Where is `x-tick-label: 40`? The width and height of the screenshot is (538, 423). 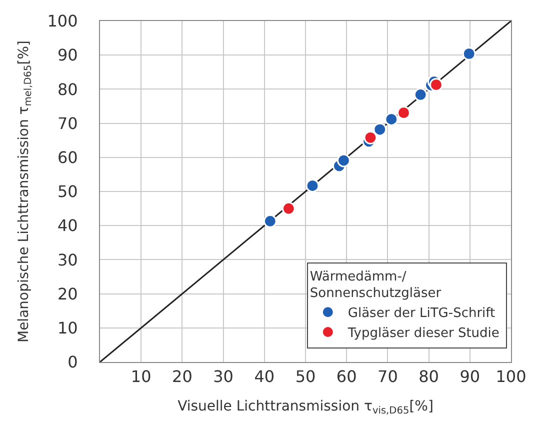
x-tick-label: 40 is located at coordinates (264, 376).